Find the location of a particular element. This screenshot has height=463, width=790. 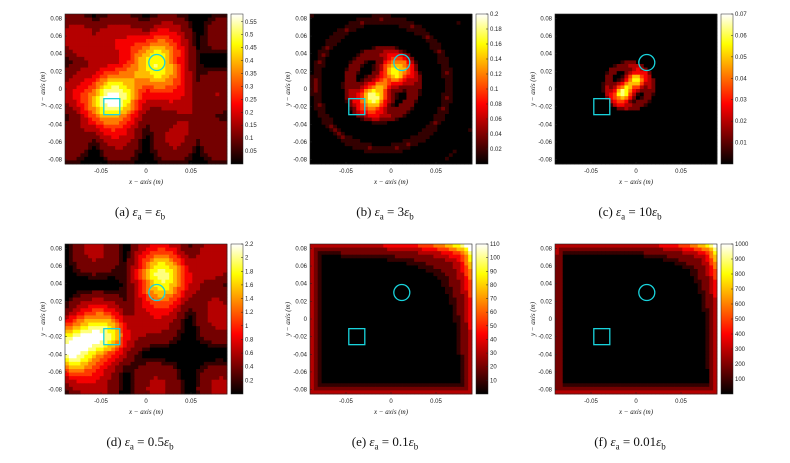

x-tick-label: 0.05 is located at coordinates (436, 172).